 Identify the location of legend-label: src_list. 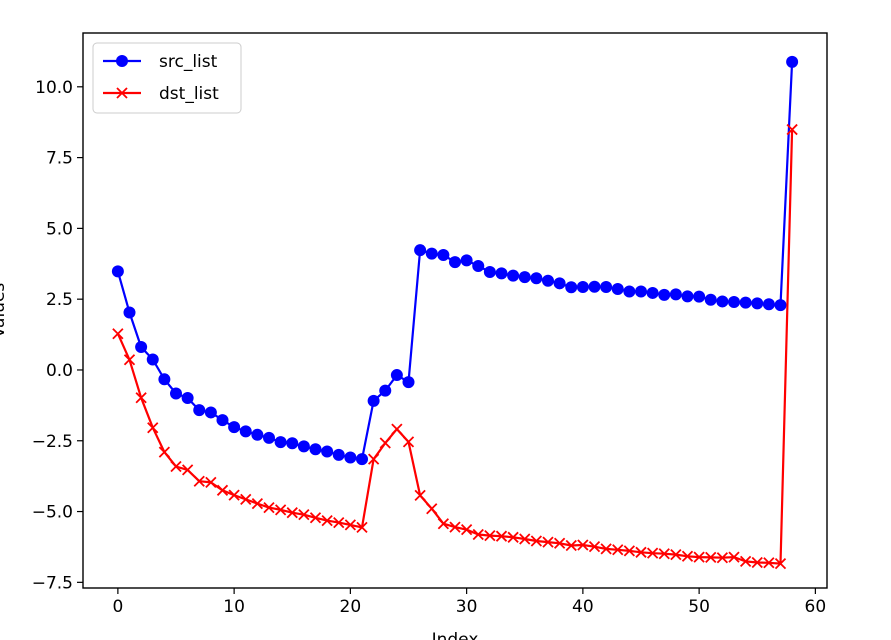
(188, 62).